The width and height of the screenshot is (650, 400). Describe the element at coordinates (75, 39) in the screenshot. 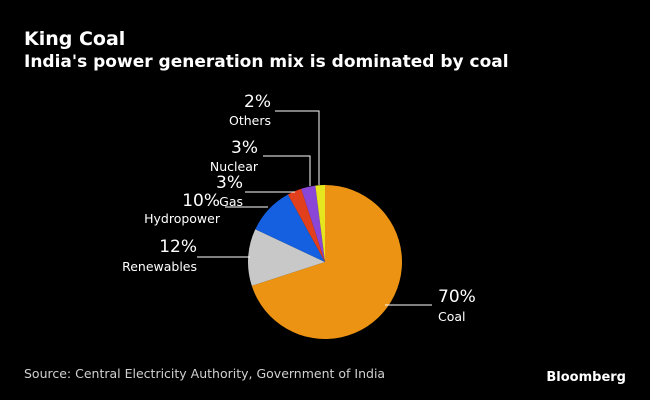

I see `chart-title: King Coal` at that location.